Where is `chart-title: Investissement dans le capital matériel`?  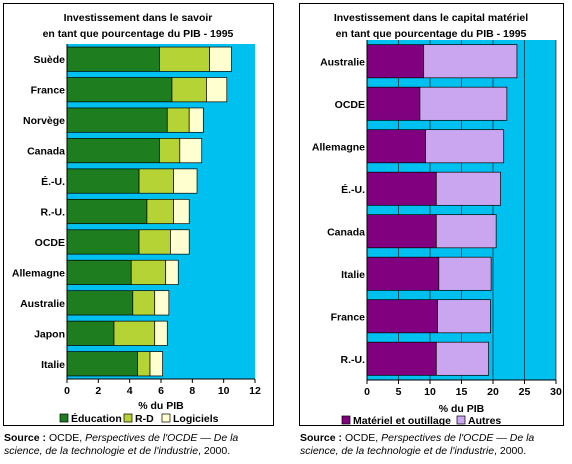
chart-title: Investissement dans le capital matériel is located at coordinates (431, 18).